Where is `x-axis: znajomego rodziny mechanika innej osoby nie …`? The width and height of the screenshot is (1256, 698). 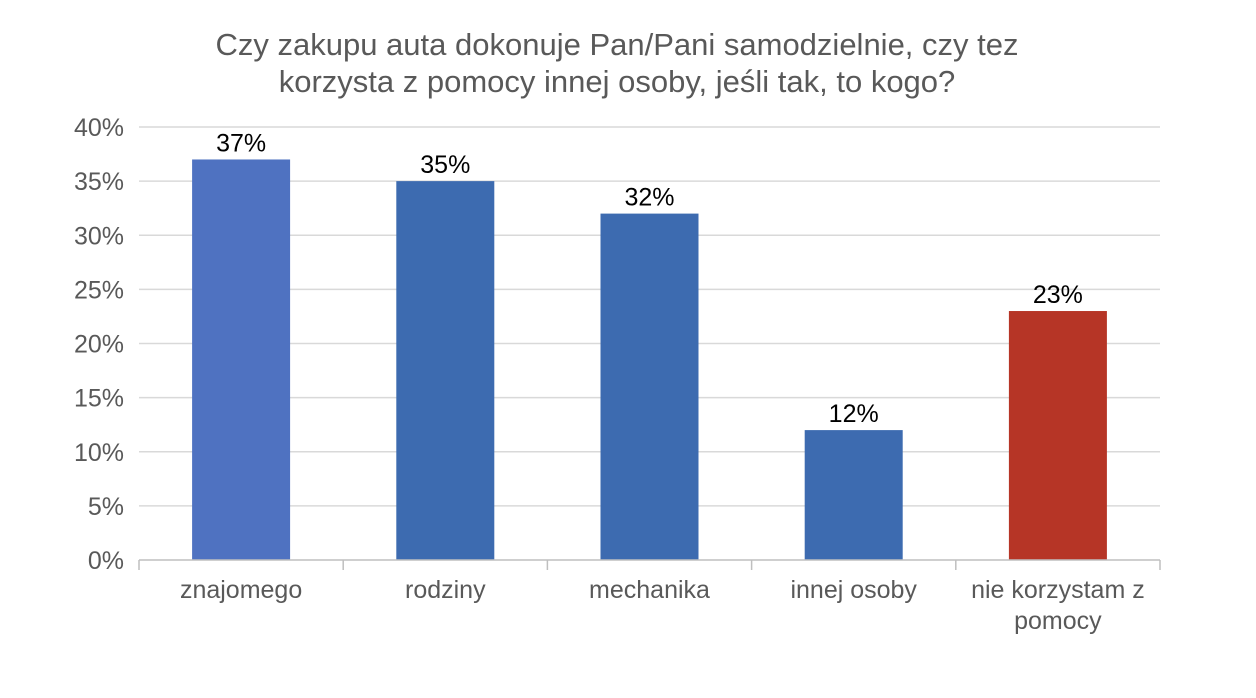 x-axis: znajomego rodziny mechanika innej osoby nie … is located at coordinates (649, 597).